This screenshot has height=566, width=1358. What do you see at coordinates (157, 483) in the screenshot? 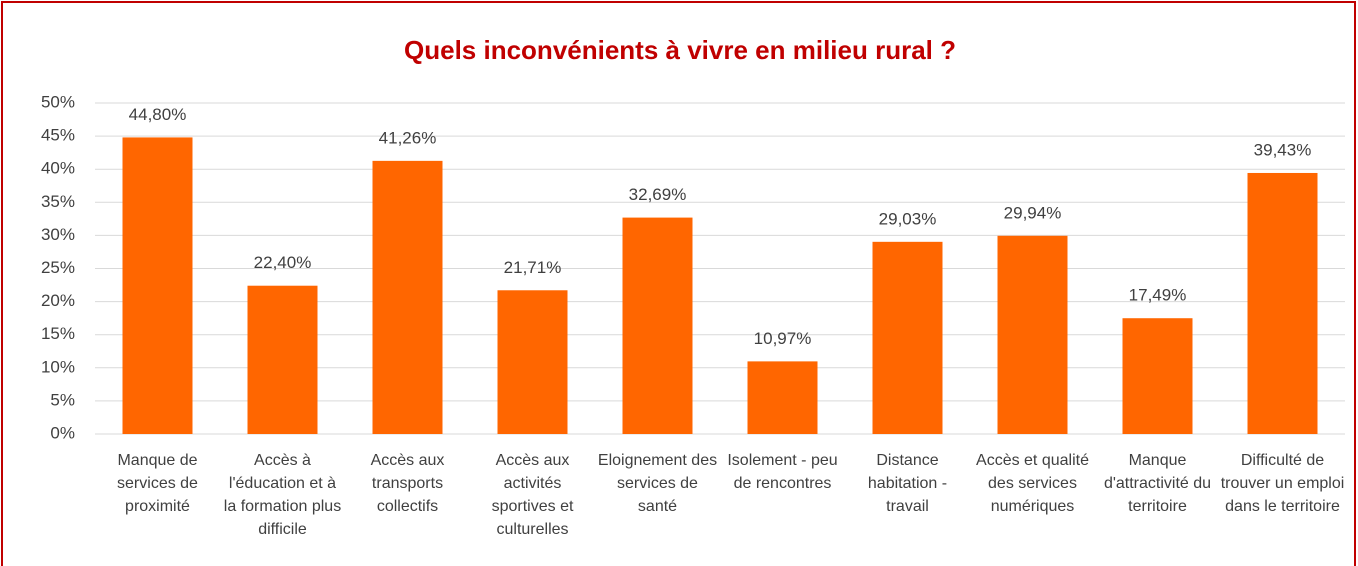
I see `x-tick-label: Manque de services de proximité` at bounding box center [157, 483].